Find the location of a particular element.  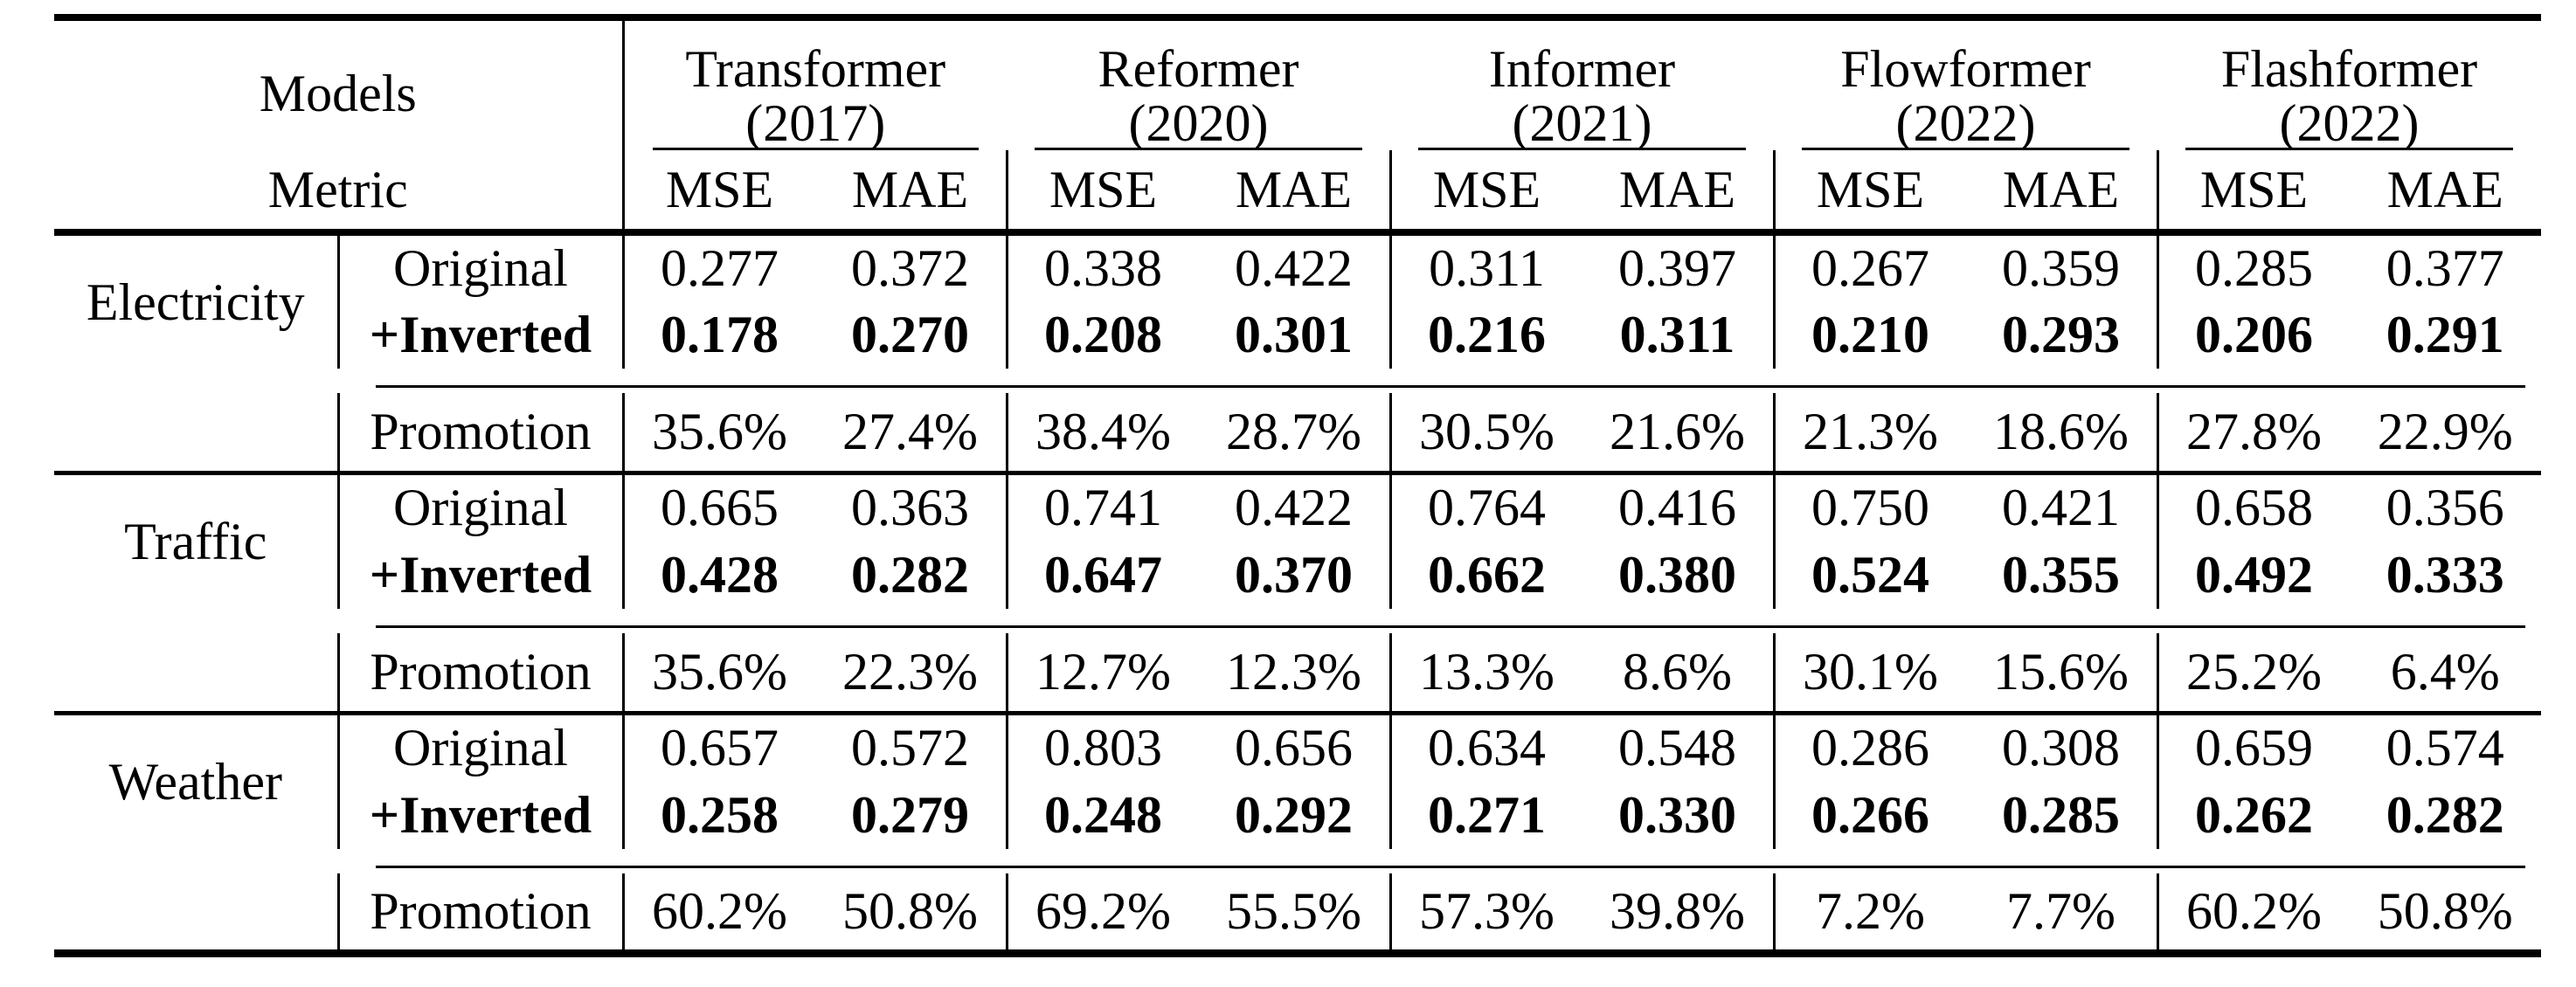

metric-value: 0.292 is located at coordinates (1294, 815).